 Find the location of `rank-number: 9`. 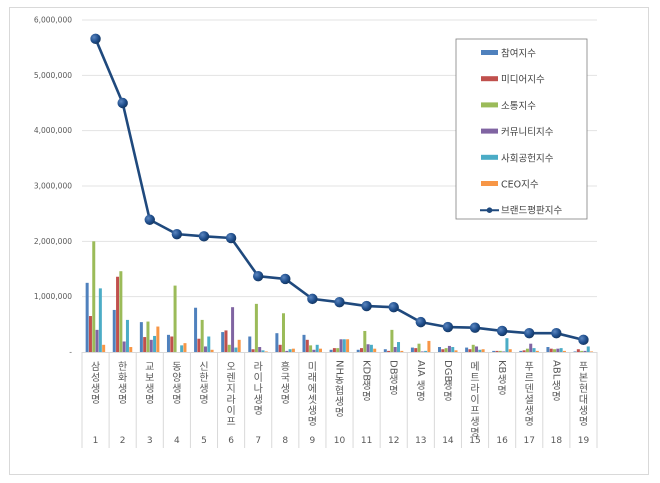

rank-number: 9 is located at coordinates (313, 441).